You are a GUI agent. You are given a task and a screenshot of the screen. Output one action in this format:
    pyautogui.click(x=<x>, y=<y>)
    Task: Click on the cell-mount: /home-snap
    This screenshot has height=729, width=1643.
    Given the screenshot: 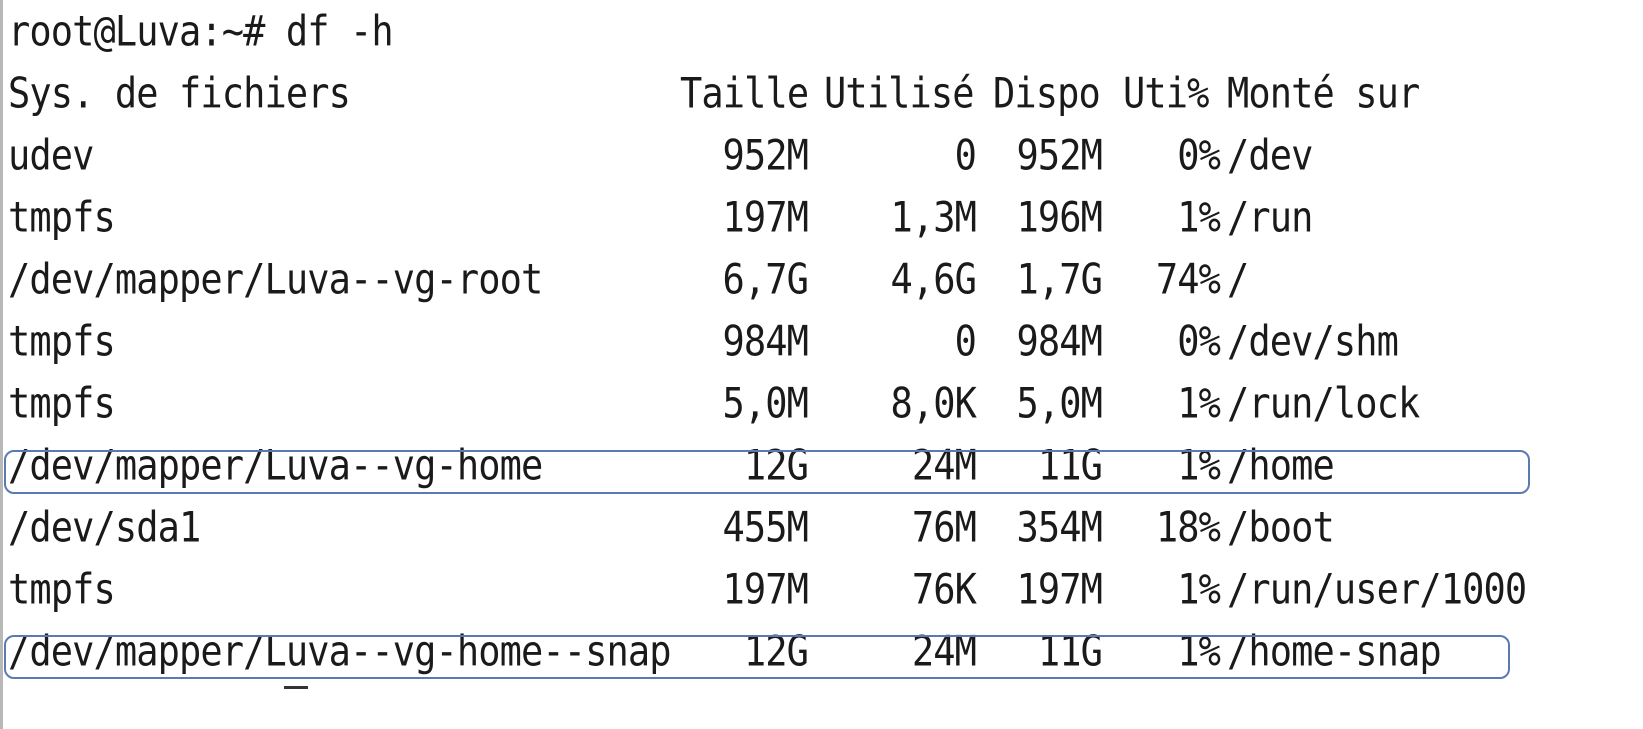 What is the action you would take?
    pyautogui.click(x=1334, y=651)
    